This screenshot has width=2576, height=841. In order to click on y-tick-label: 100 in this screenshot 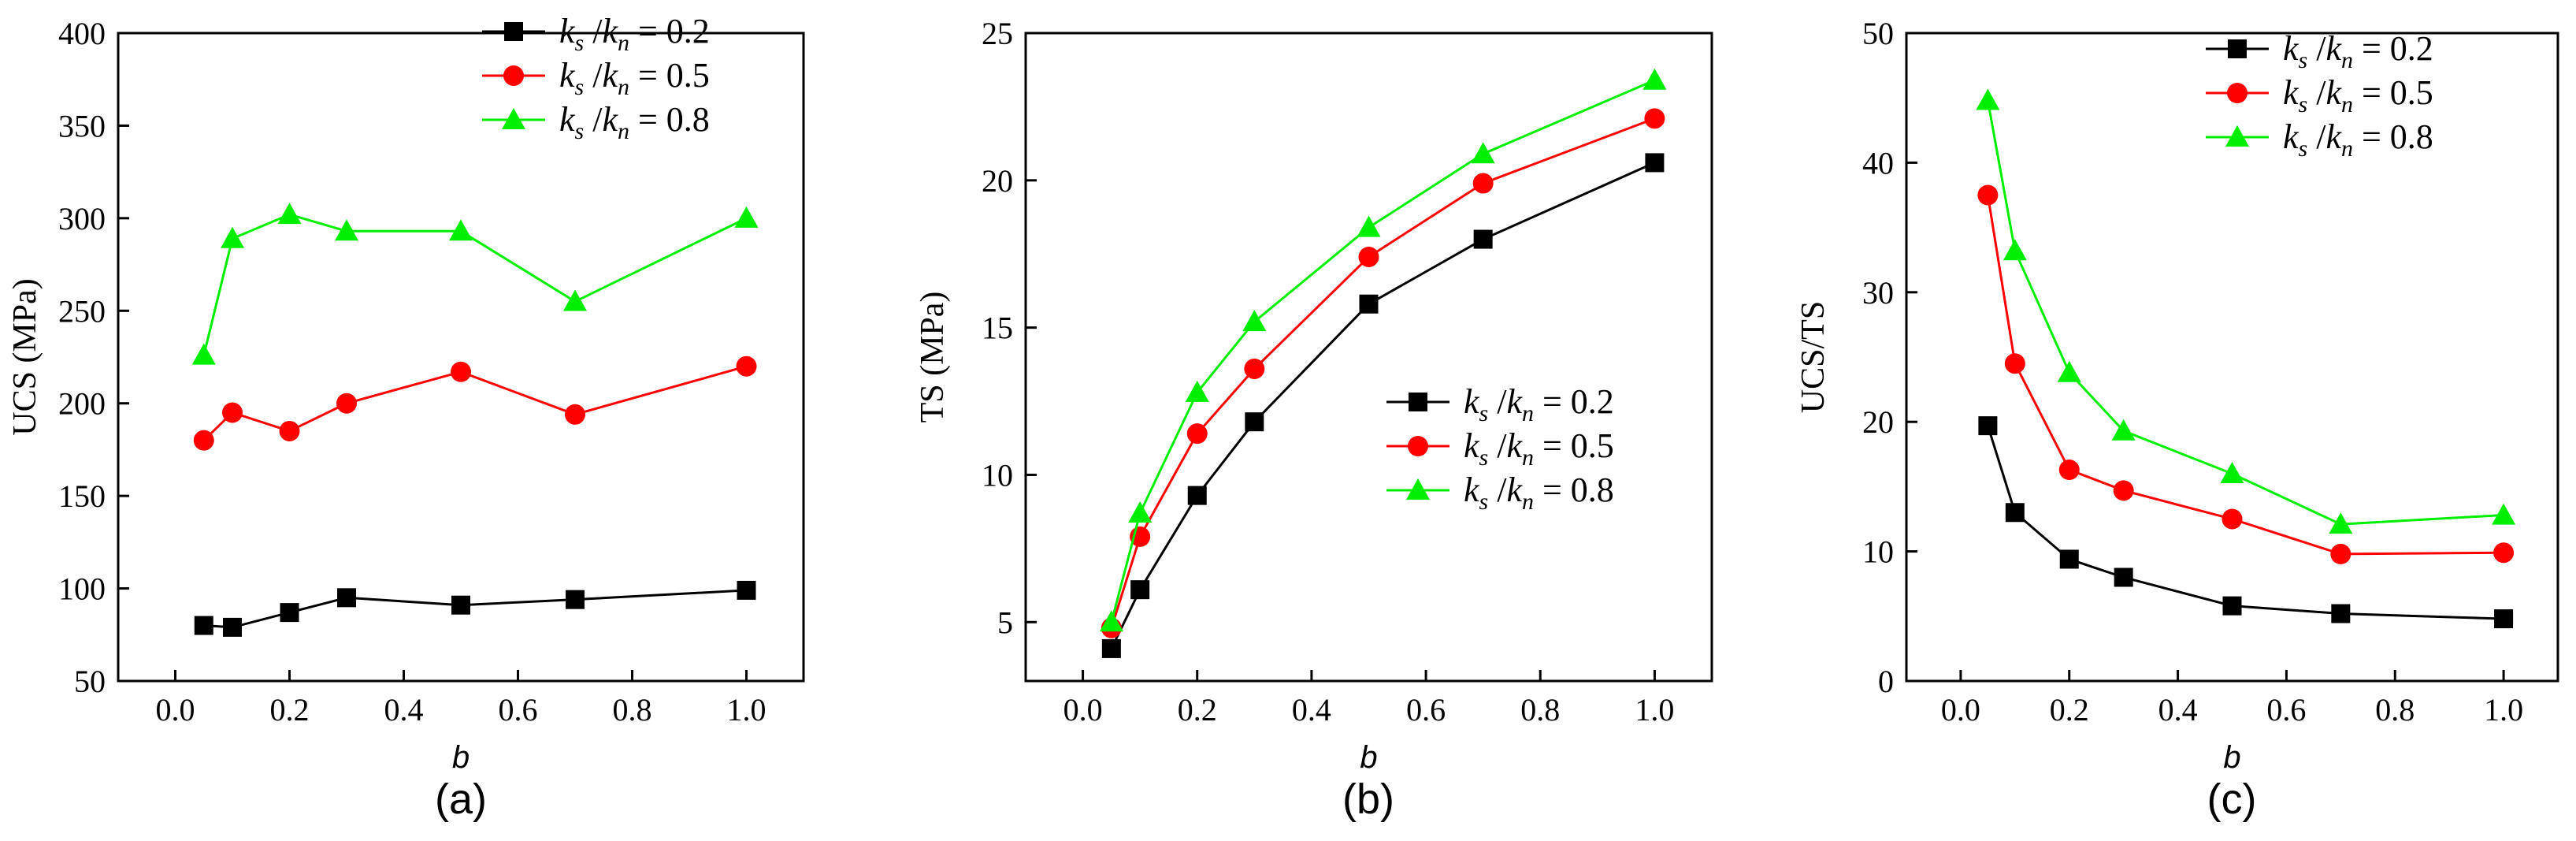, I will do `click(82, 589)`.